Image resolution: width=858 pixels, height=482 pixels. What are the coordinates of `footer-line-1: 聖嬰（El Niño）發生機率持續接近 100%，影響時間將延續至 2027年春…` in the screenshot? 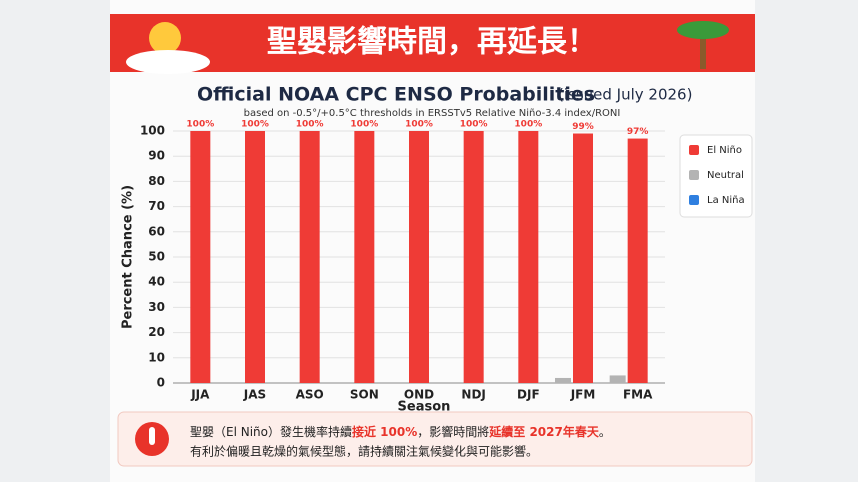 It's located at (400, 431).